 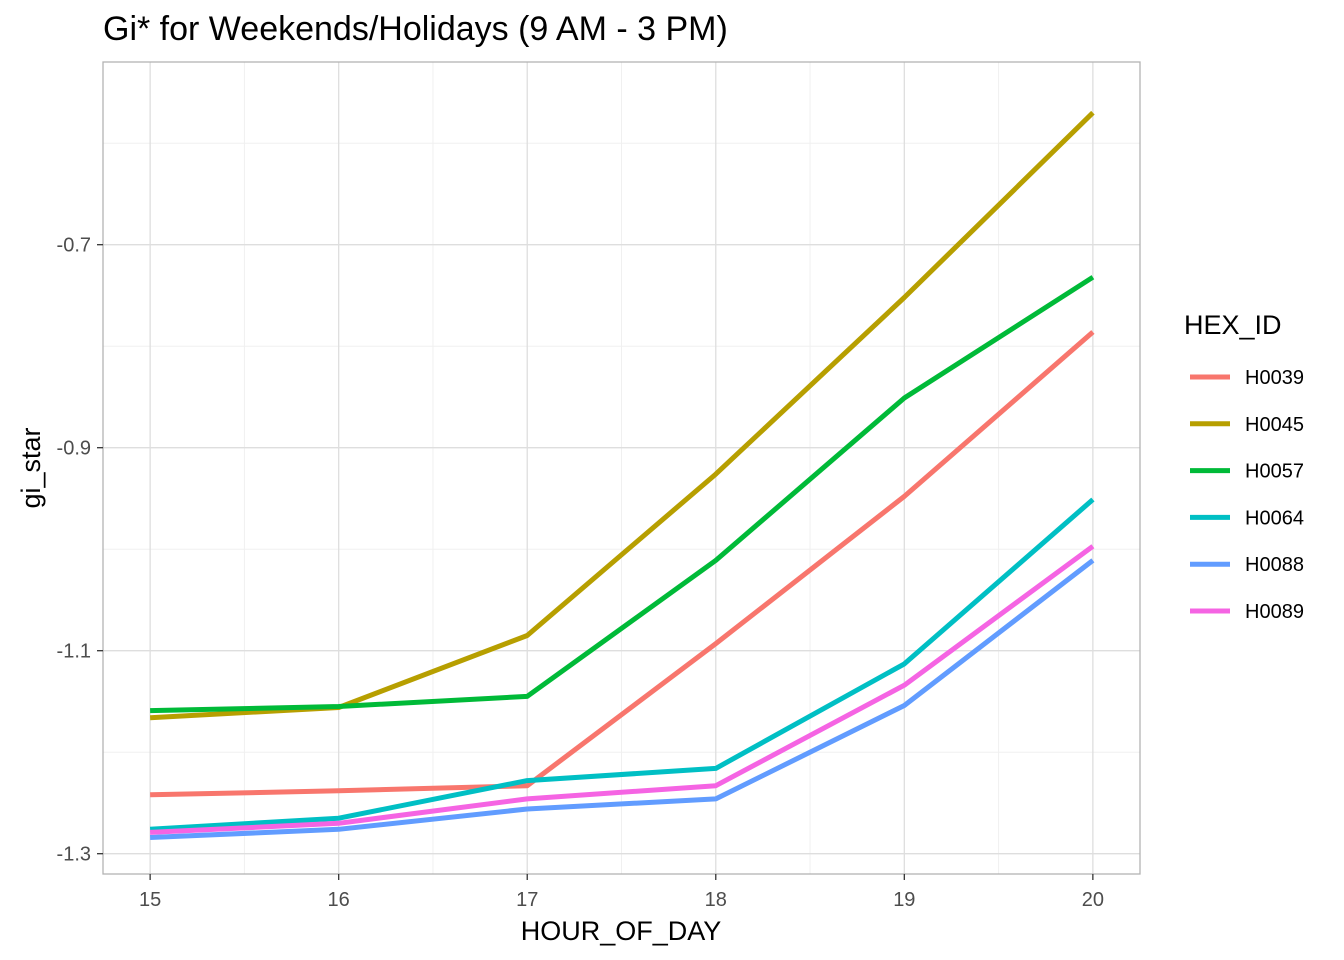 I want to click on x-tick-label: 19, so click(x=904, y=900).